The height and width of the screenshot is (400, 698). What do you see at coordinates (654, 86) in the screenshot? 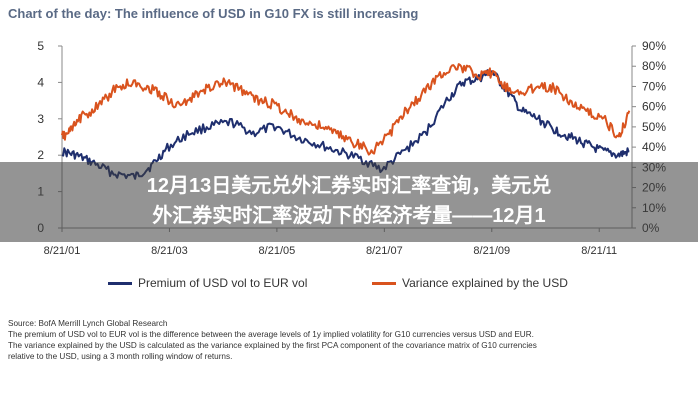
I see `y-right-tick-label: 70%` at bounding box center [654, 86].